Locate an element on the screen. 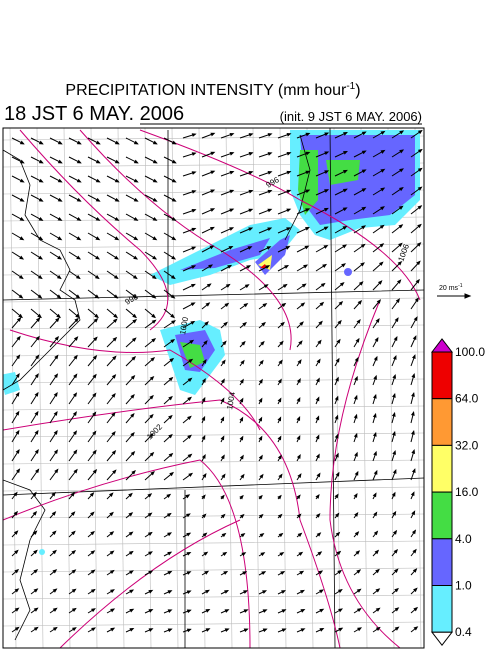  vector-label: 20 ms-1 is located at coordinates (451, 287).